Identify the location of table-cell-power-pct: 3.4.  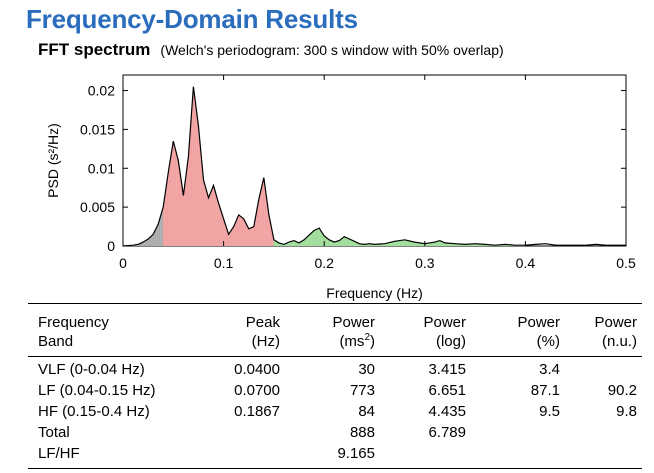
(549, 369).